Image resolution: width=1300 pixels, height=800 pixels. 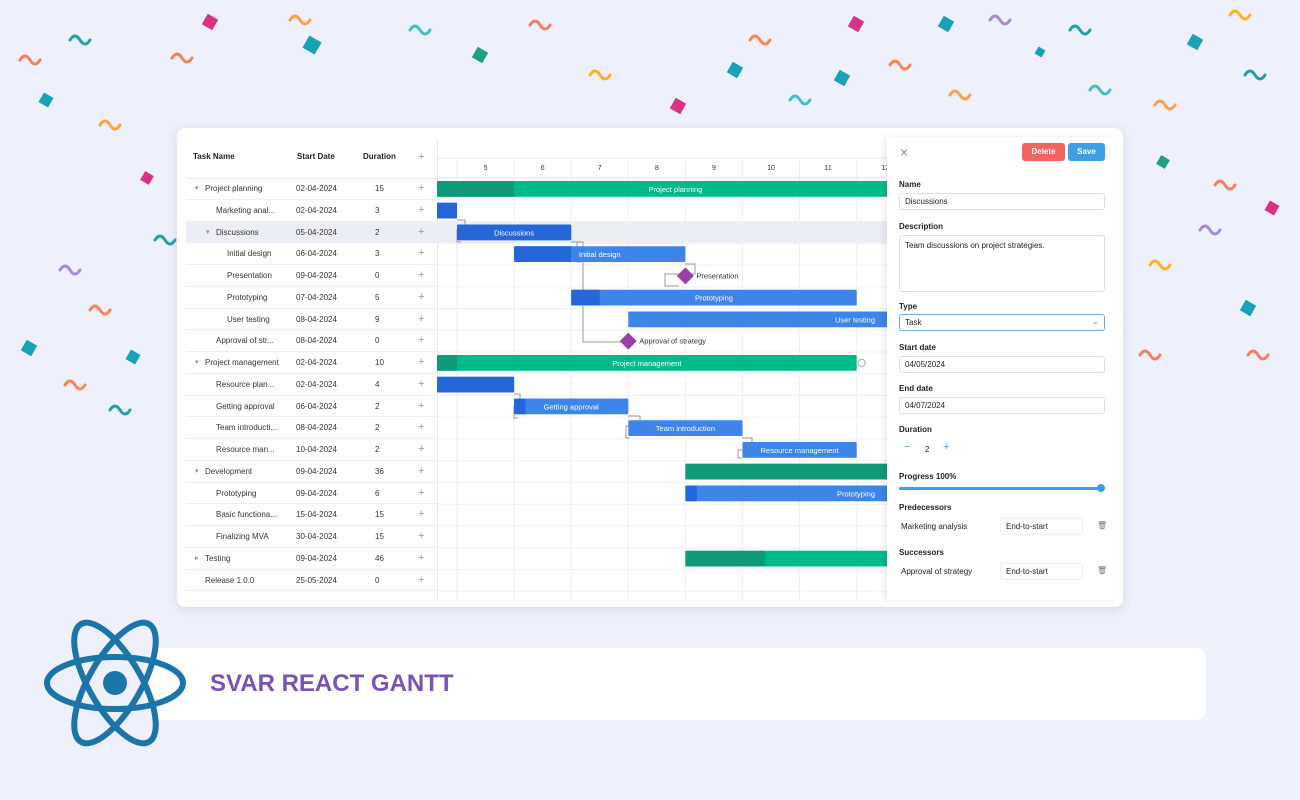 I want to click on bar-label: Initial design, so click(x=600, y=254).